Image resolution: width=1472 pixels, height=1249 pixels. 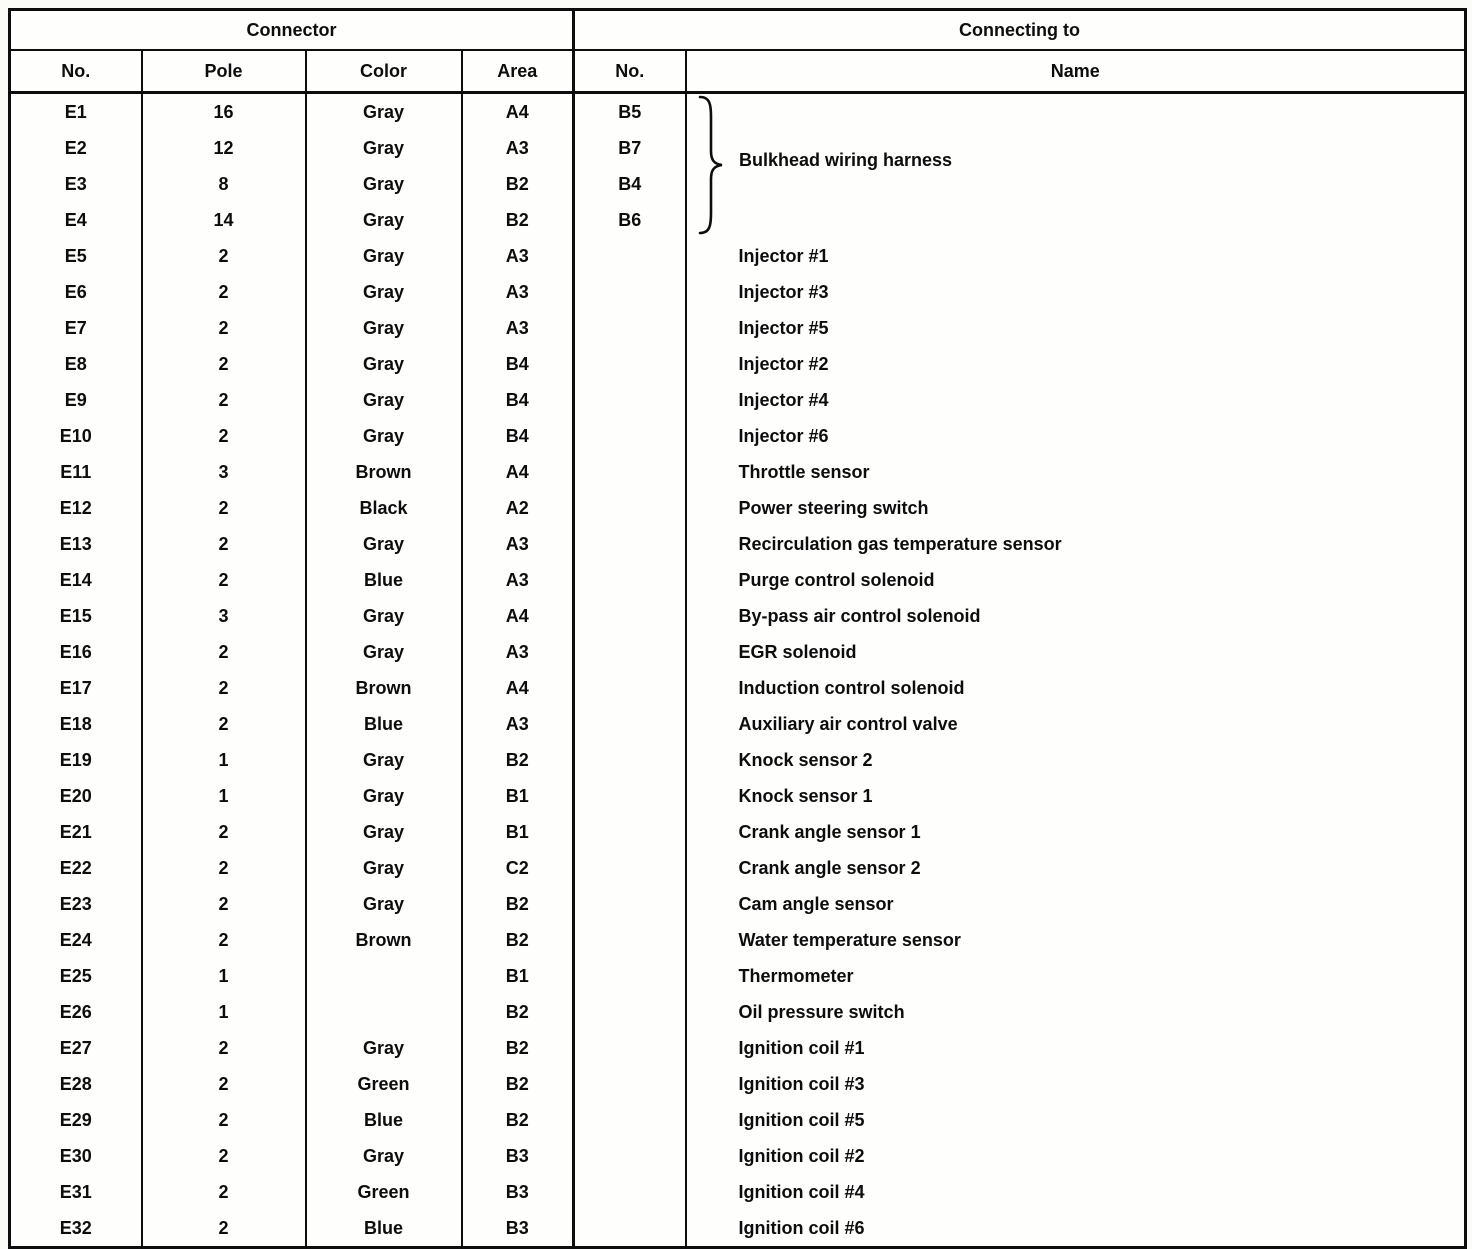 What do you see at coordinates (629, 220) in the screenshot?
I see `cell-connecting-no: B6` at bounding box center [629, 220].